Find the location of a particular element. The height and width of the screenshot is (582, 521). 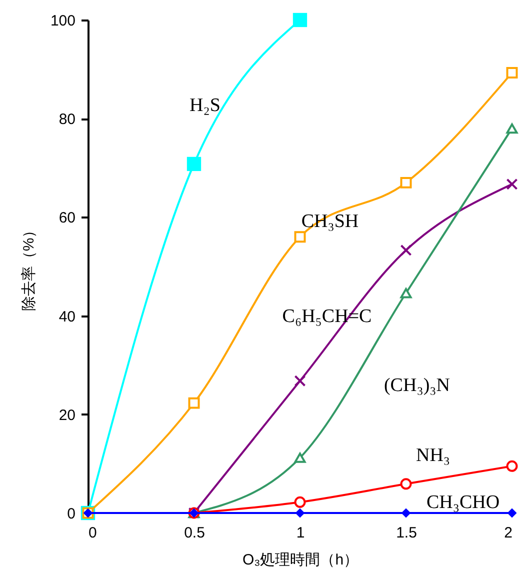

x-tick-label: 0.5 is located at coordinates (194, 533).